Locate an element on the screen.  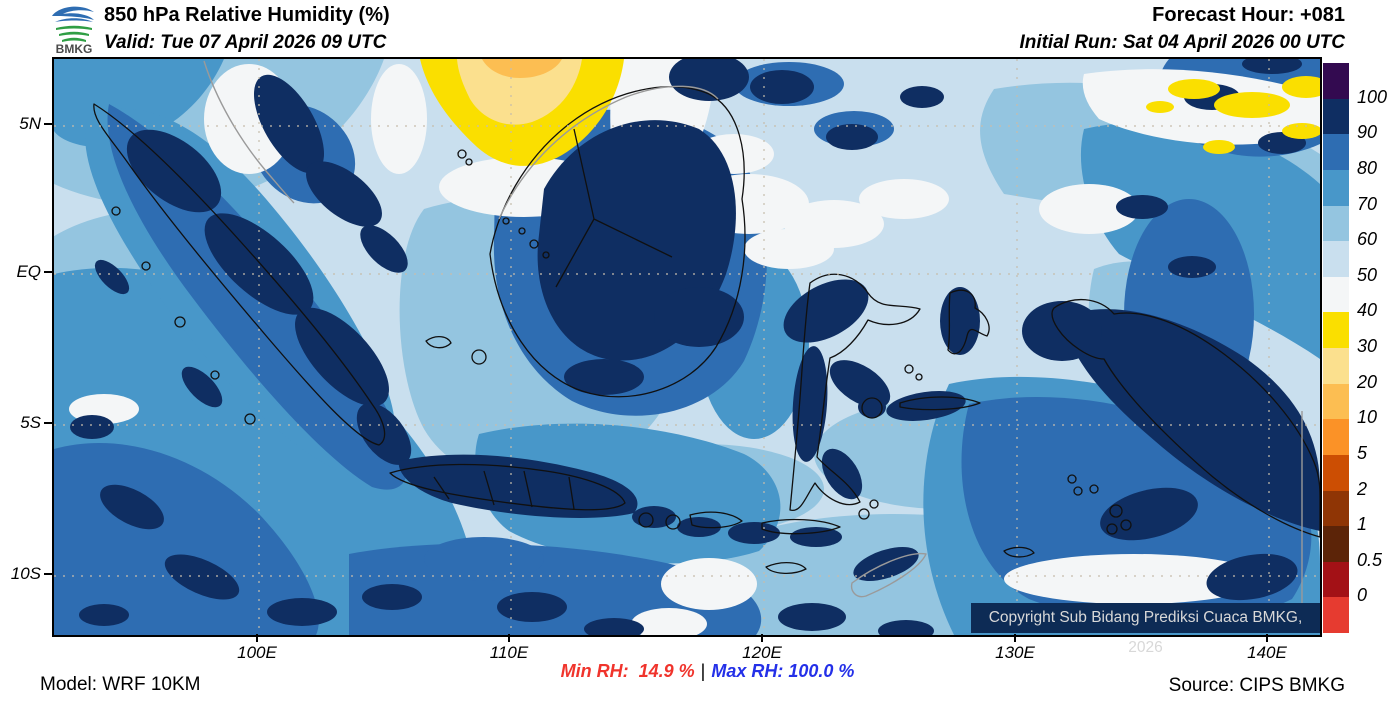
min-rh-value: 14.9 % is located at coordinates (666, 671).